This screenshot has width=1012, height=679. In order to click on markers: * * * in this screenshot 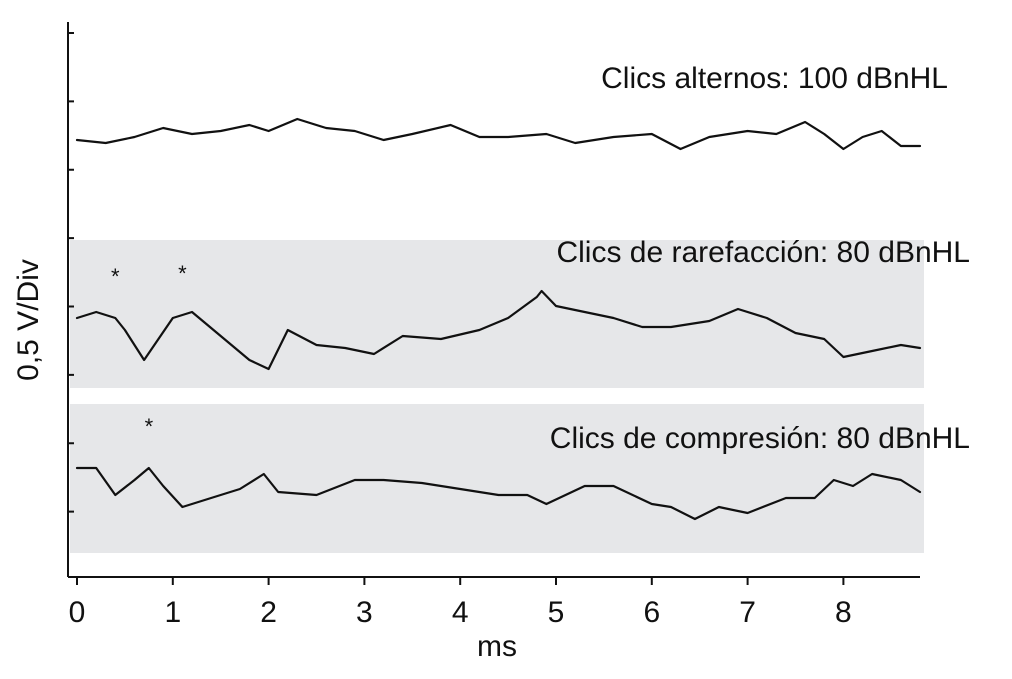, I will do `click(149, 350)`.